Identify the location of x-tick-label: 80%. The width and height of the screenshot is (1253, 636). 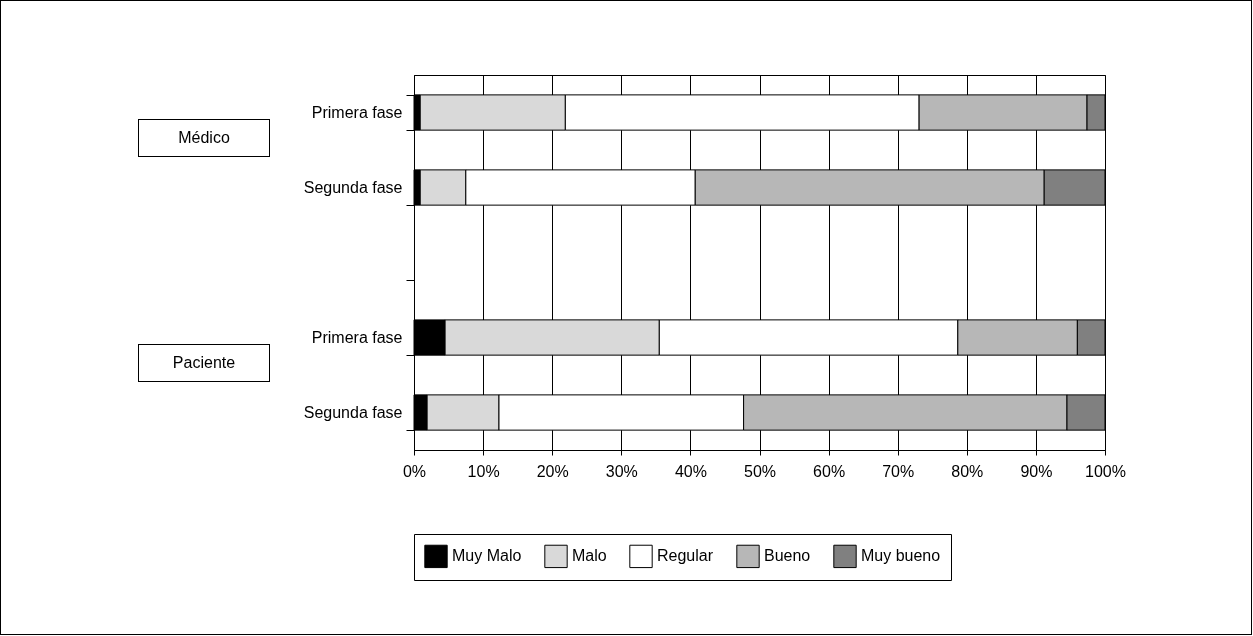
(967, 471).